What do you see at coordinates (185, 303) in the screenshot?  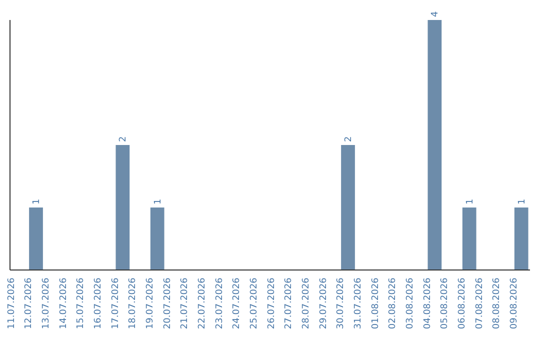 I see `x-tick-label: 21.07.2026` at bounding box center [185, 303].